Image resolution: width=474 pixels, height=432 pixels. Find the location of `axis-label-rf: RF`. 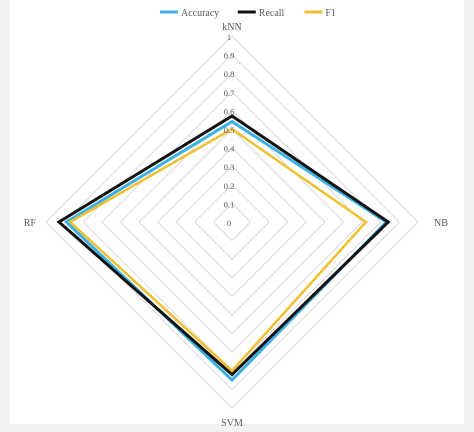

axis-label-rf: RF is located at coordinates (30, 223).